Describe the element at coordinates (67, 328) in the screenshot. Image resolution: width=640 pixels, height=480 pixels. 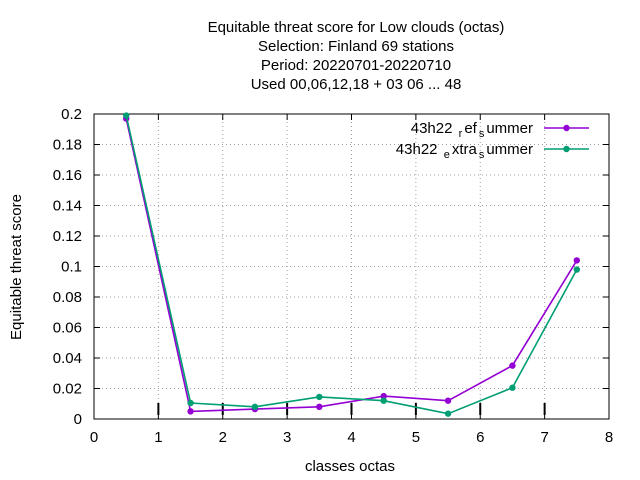
I see `y-tick-label: 0.06` at that location.